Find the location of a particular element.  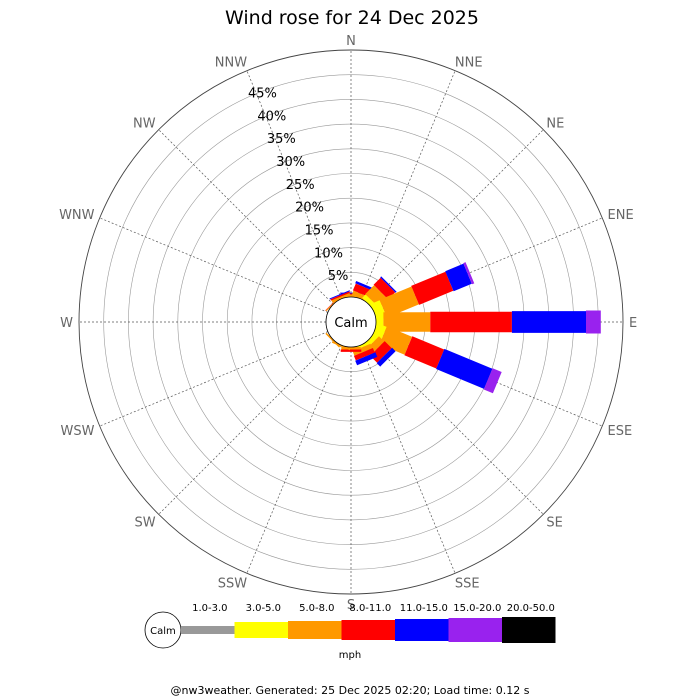

calm-circle-group: Calm is located at coordinates (351, 322).